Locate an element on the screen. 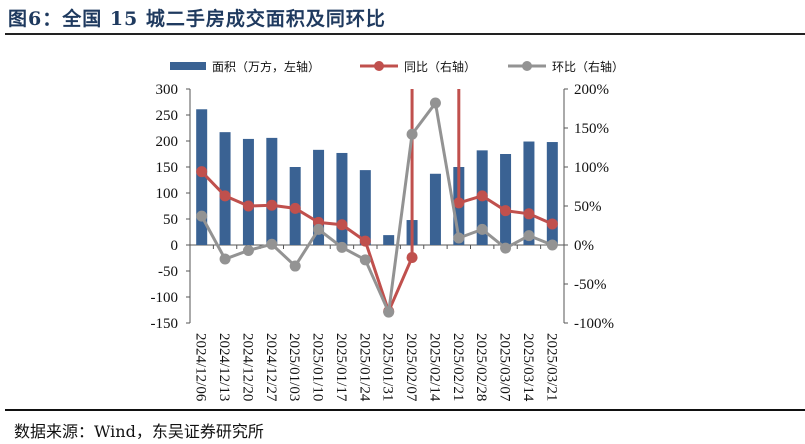 The height and width of the screenshot is (444, 805). mom-point-2025/01/03 is located at coordinates (295, 266).